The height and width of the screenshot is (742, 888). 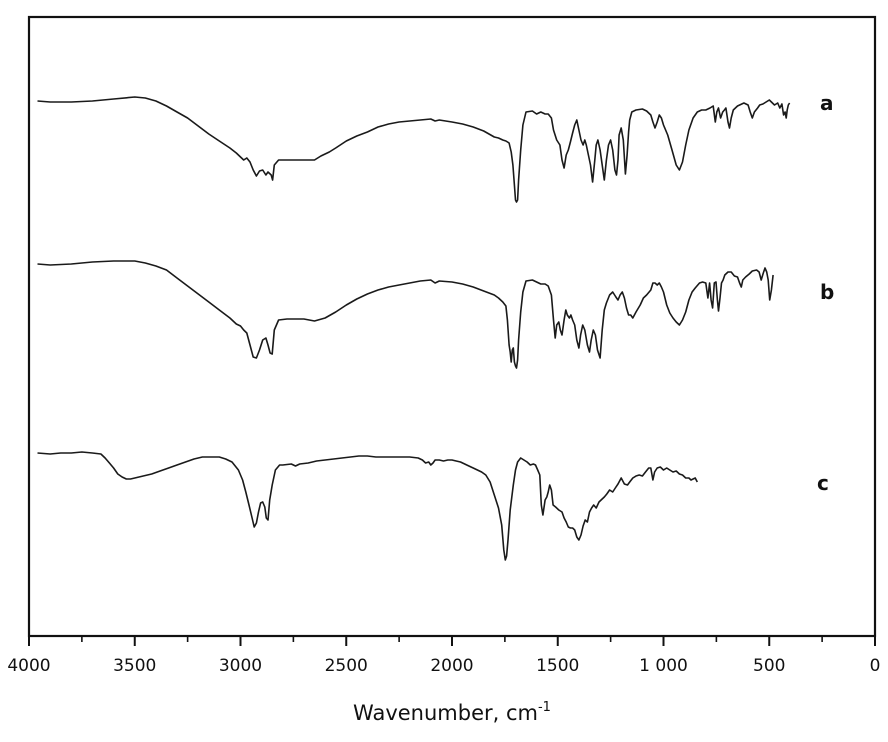 I want to click on trace-label-b: b, so click(x=827, y=292).